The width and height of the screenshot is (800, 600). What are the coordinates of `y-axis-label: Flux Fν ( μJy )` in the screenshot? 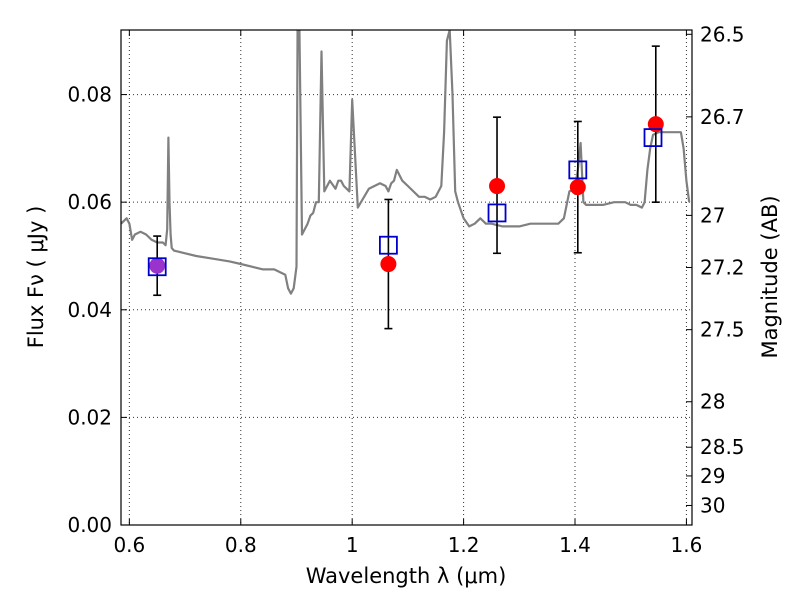 It's located at (36, 277).